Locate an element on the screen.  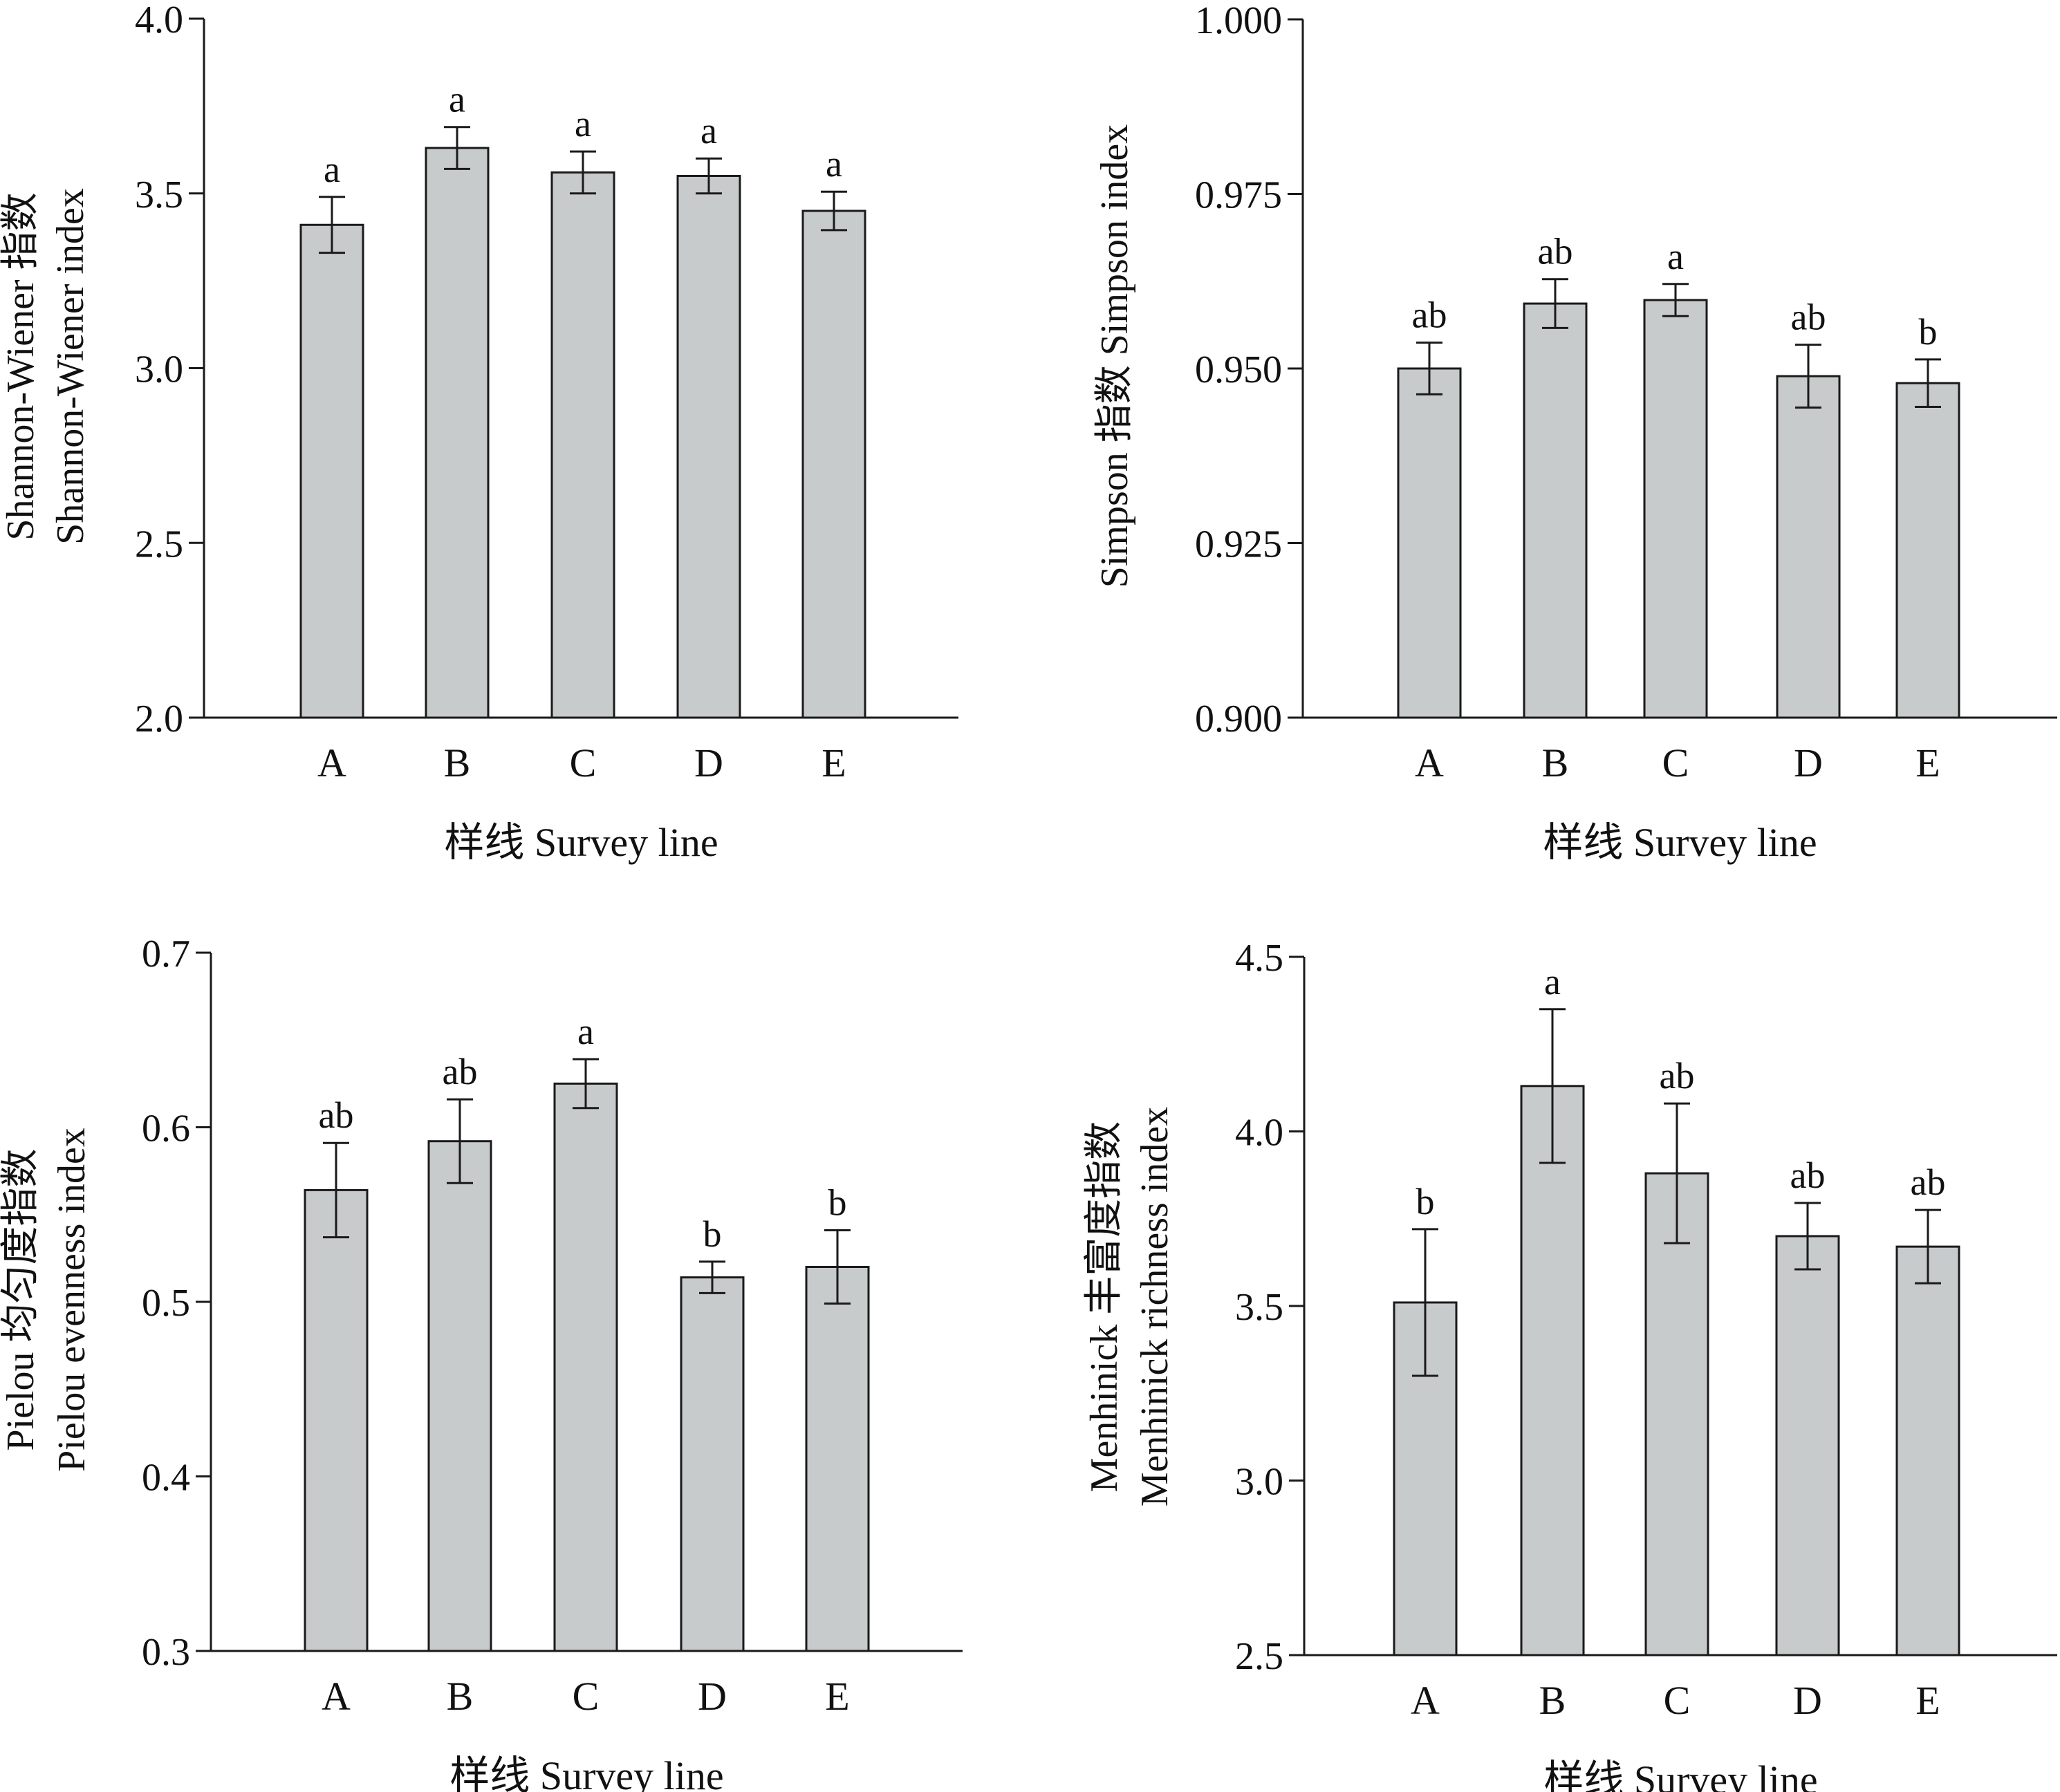
y-tick-label: 0.6 is located at coordinates (166, 1129).